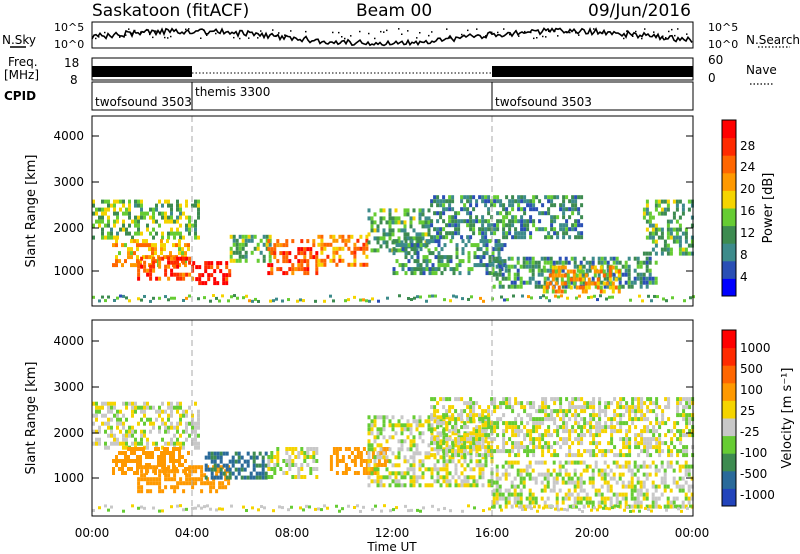 This screenshot has height=554, width=800. What do you see at coordinates (747, 146) in the screenshot?
I see `power-cbar-tick-28: 28` at bounding box center [747, 146].